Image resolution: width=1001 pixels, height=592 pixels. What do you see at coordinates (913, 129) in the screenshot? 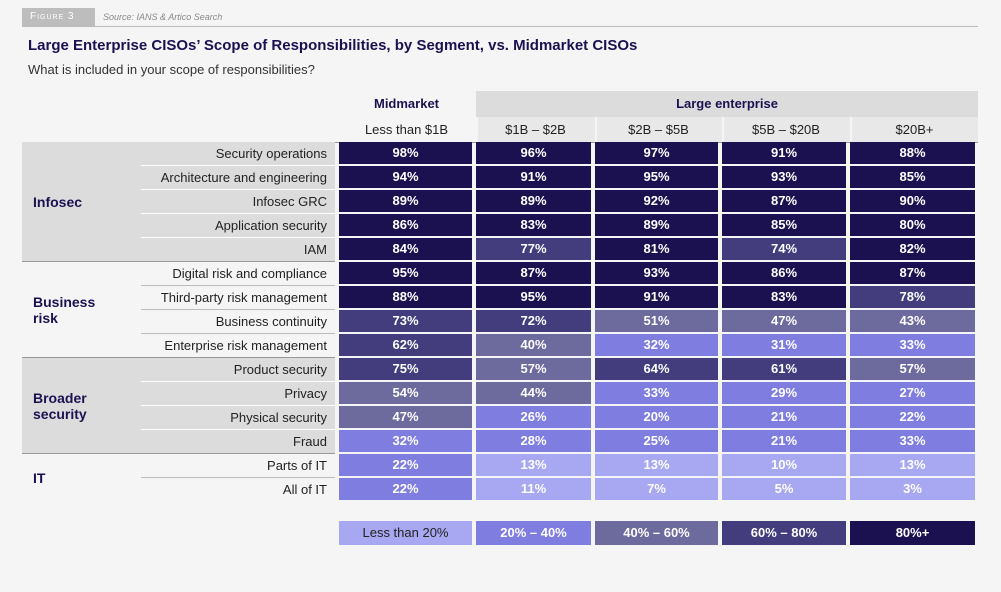
I see `column-header: $20B+` at bounding box center [913, 129].